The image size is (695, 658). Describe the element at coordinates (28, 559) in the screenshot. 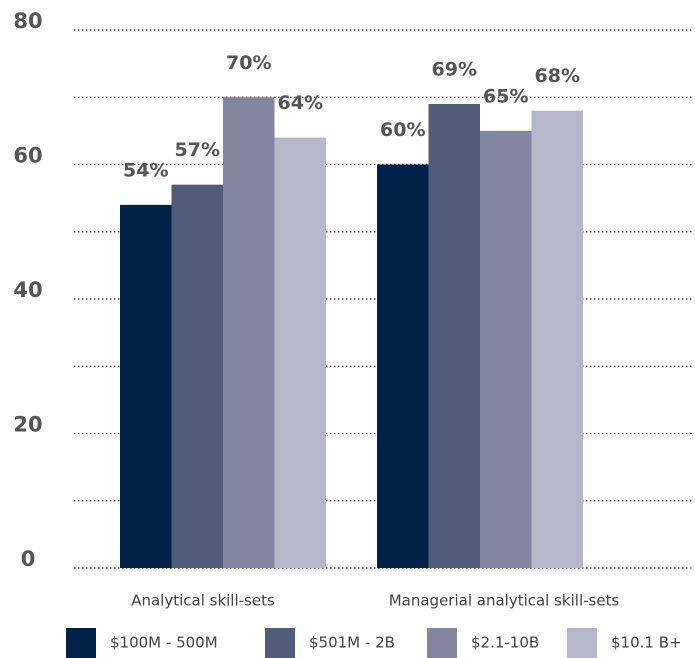

I see `y-tick-label: 0` at that location.